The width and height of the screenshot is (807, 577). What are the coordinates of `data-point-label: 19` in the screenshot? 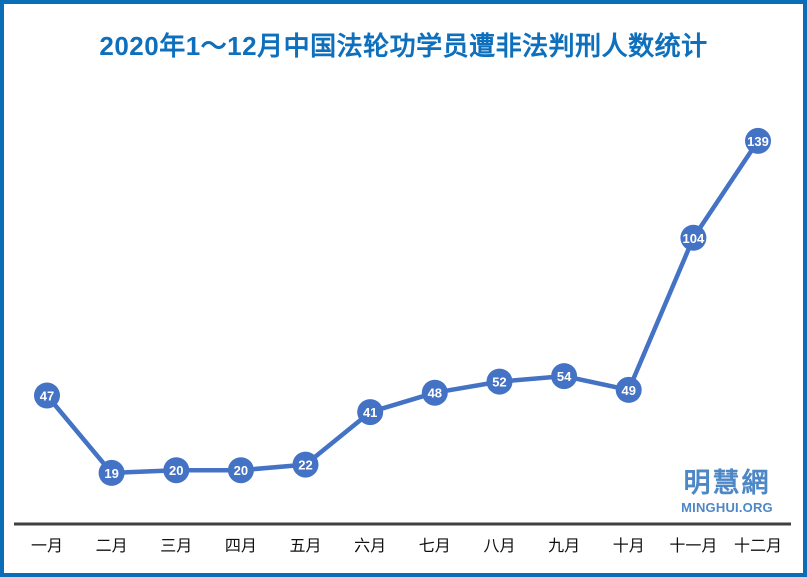 It's located at (111, 473).